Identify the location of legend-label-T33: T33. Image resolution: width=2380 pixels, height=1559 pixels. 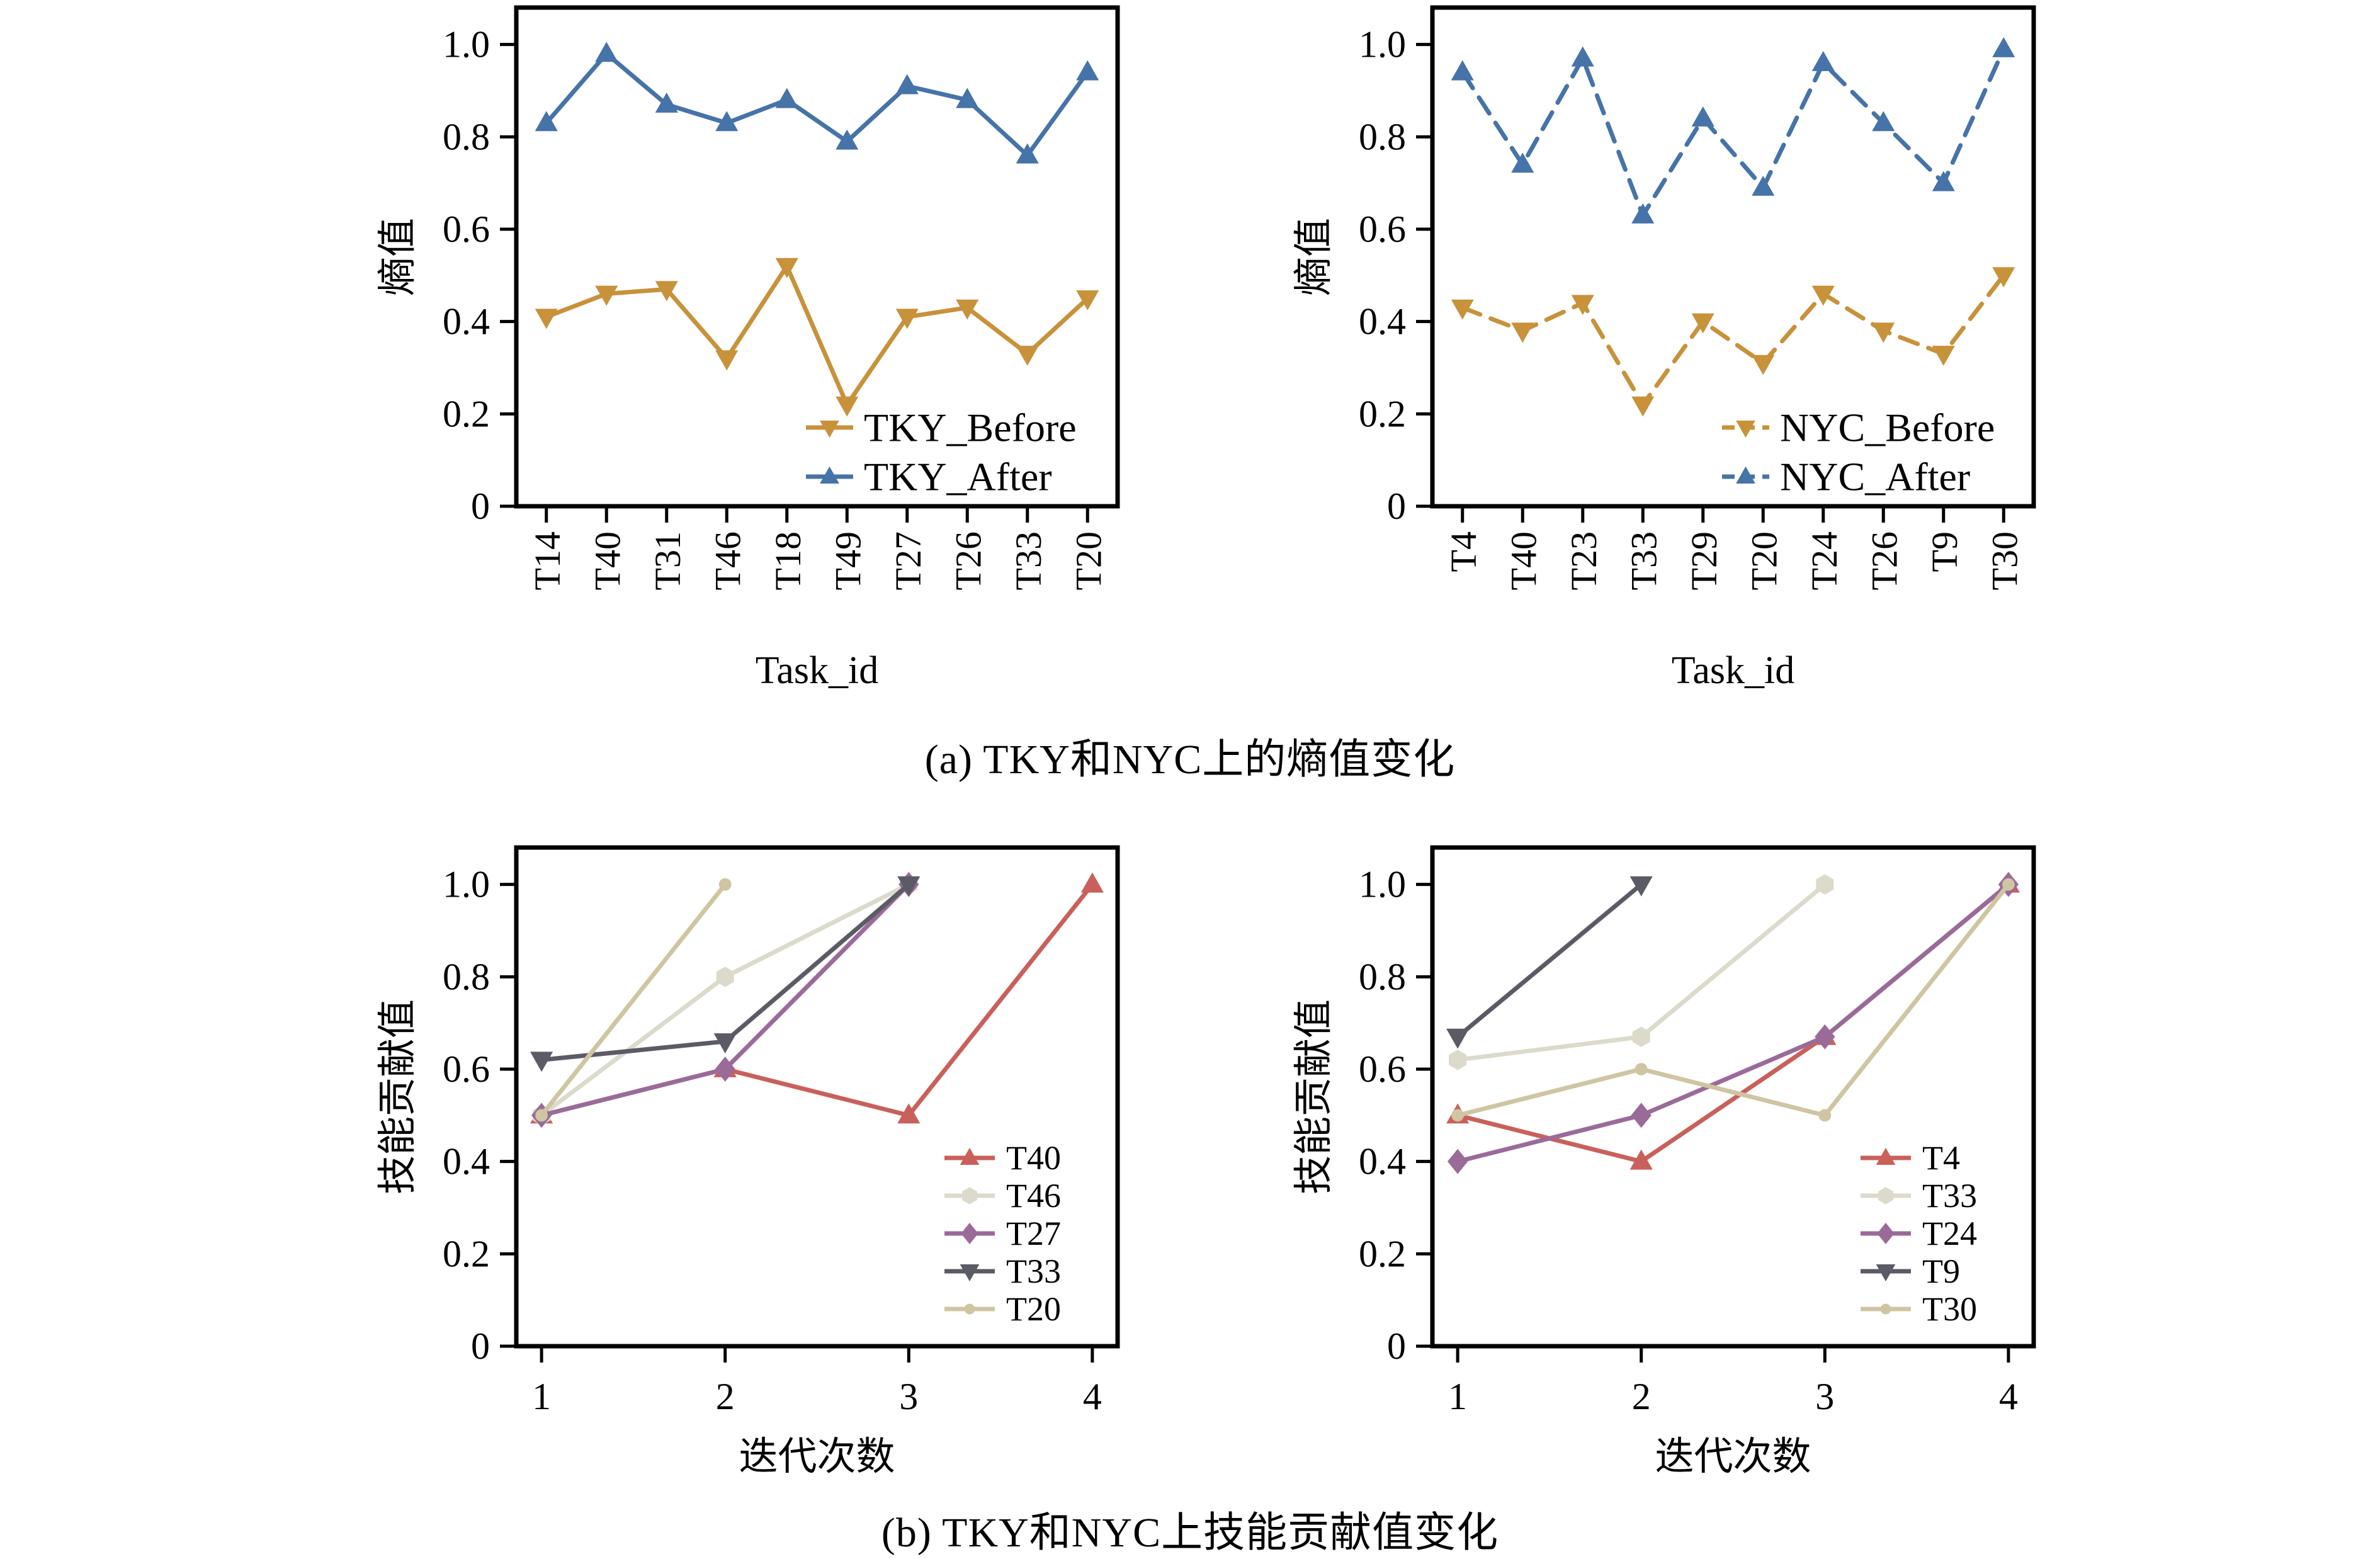
(1949, 1196).